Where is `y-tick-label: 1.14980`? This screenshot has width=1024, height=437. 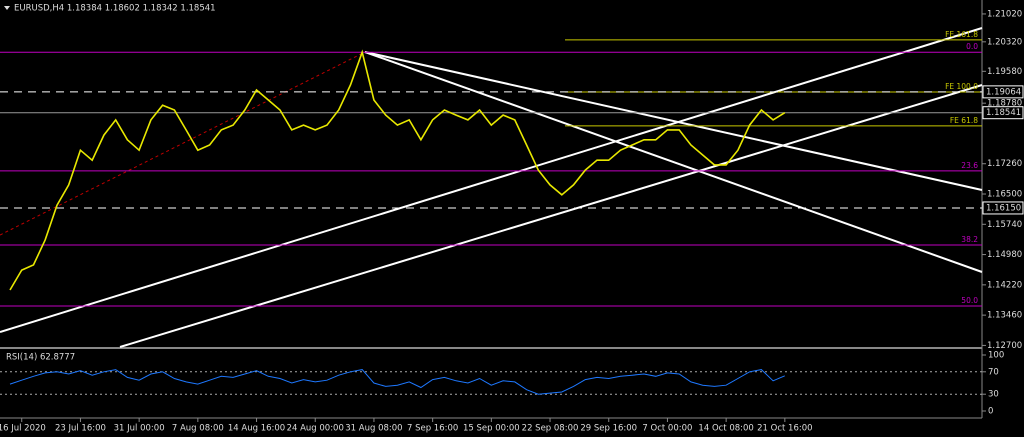 y-tick-label: 1.14980 is located at coordinates (1004, 255).